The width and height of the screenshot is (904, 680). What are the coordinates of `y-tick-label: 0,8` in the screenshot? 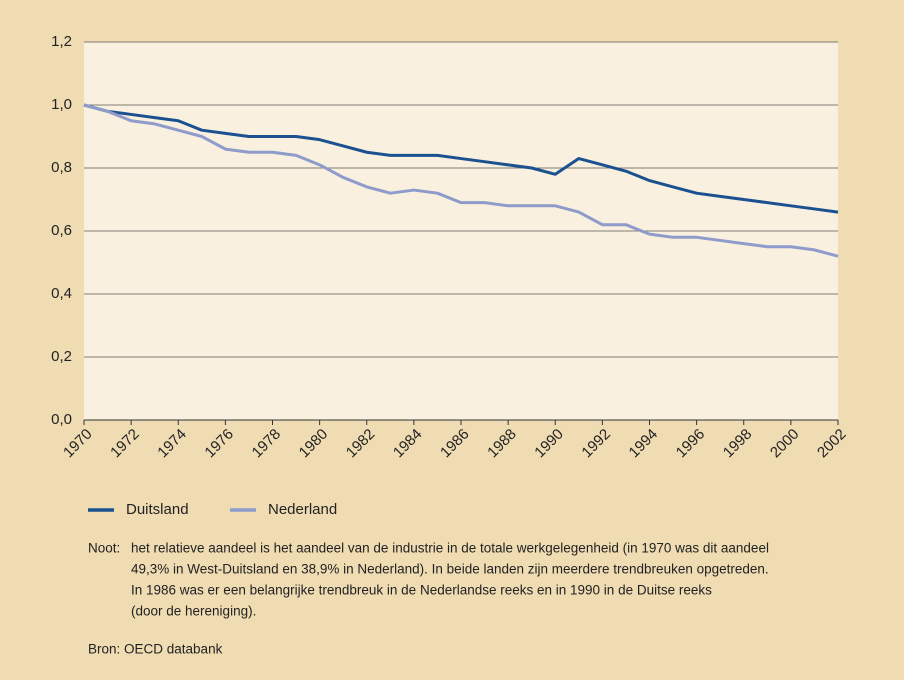 It's located at (61, 167).